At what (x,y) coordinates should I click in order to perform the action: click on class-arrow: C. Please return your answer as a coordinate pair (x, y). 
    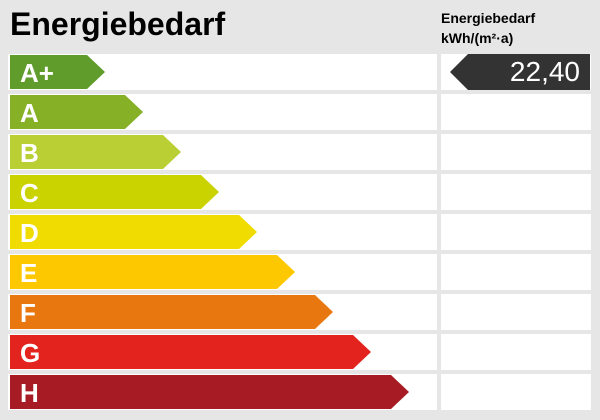
    Looking at the image, I should click on (114, 192).